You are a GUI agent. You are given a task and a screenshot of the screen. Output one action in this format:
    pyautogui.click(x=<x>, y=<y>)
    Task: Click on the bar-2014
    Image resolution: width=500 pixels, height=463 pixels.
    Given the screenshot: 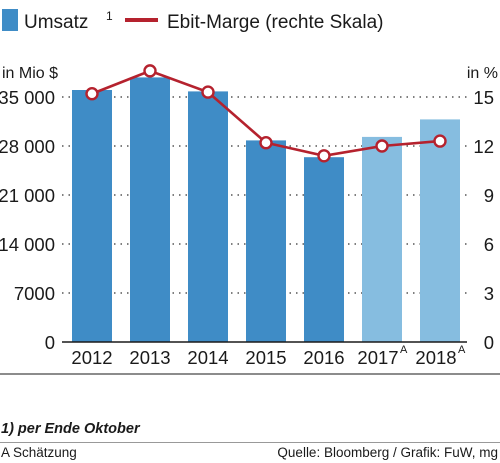 What is the action you would take?
    pyautogui.click(x=208, y=217)
    